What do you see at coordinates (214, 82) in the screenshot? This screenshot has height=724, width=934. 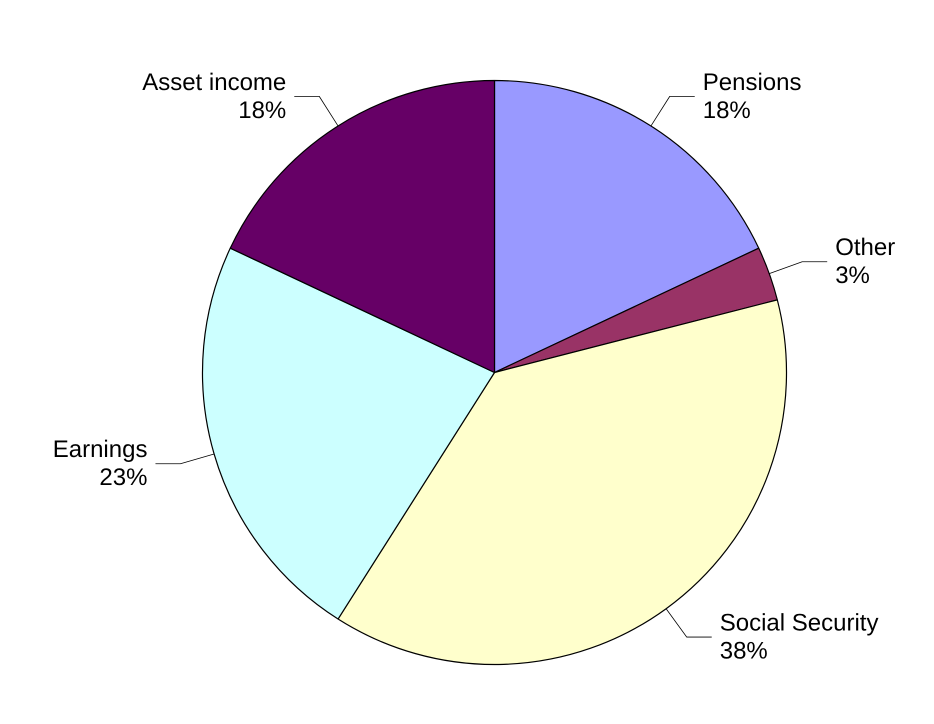 I see `slice-label: Asset income` at bounding box center [214, 82].